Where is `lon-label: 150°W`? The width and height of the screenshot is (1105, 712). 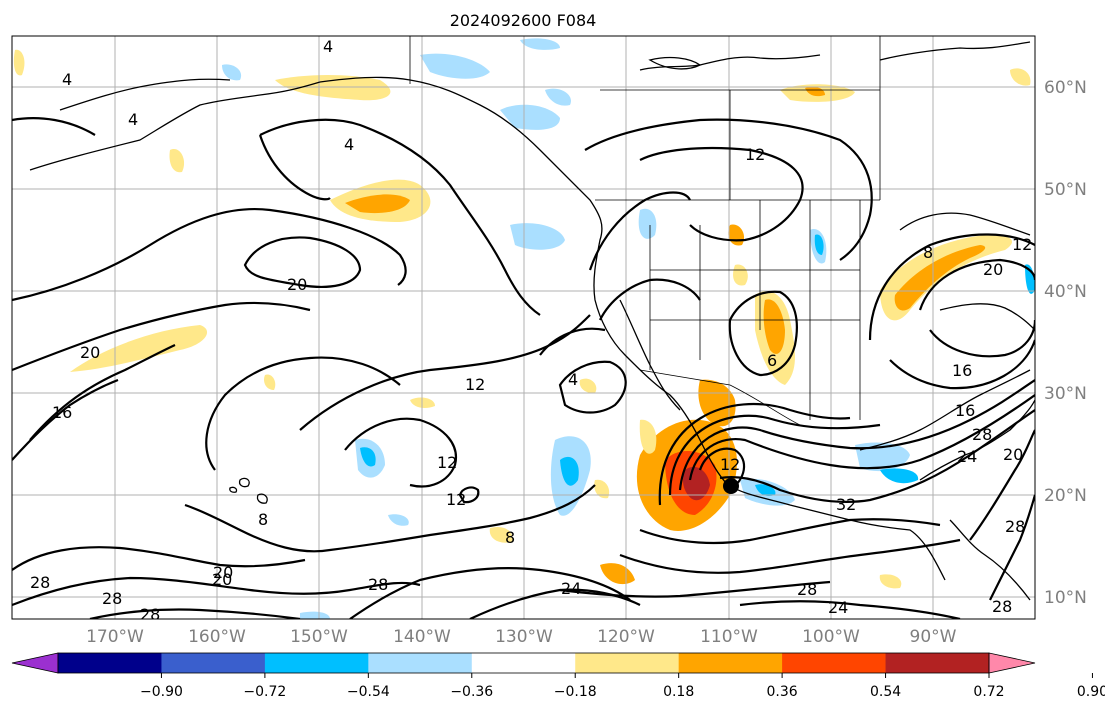
lon-label: 150°W is located at coordinates (319, 637).